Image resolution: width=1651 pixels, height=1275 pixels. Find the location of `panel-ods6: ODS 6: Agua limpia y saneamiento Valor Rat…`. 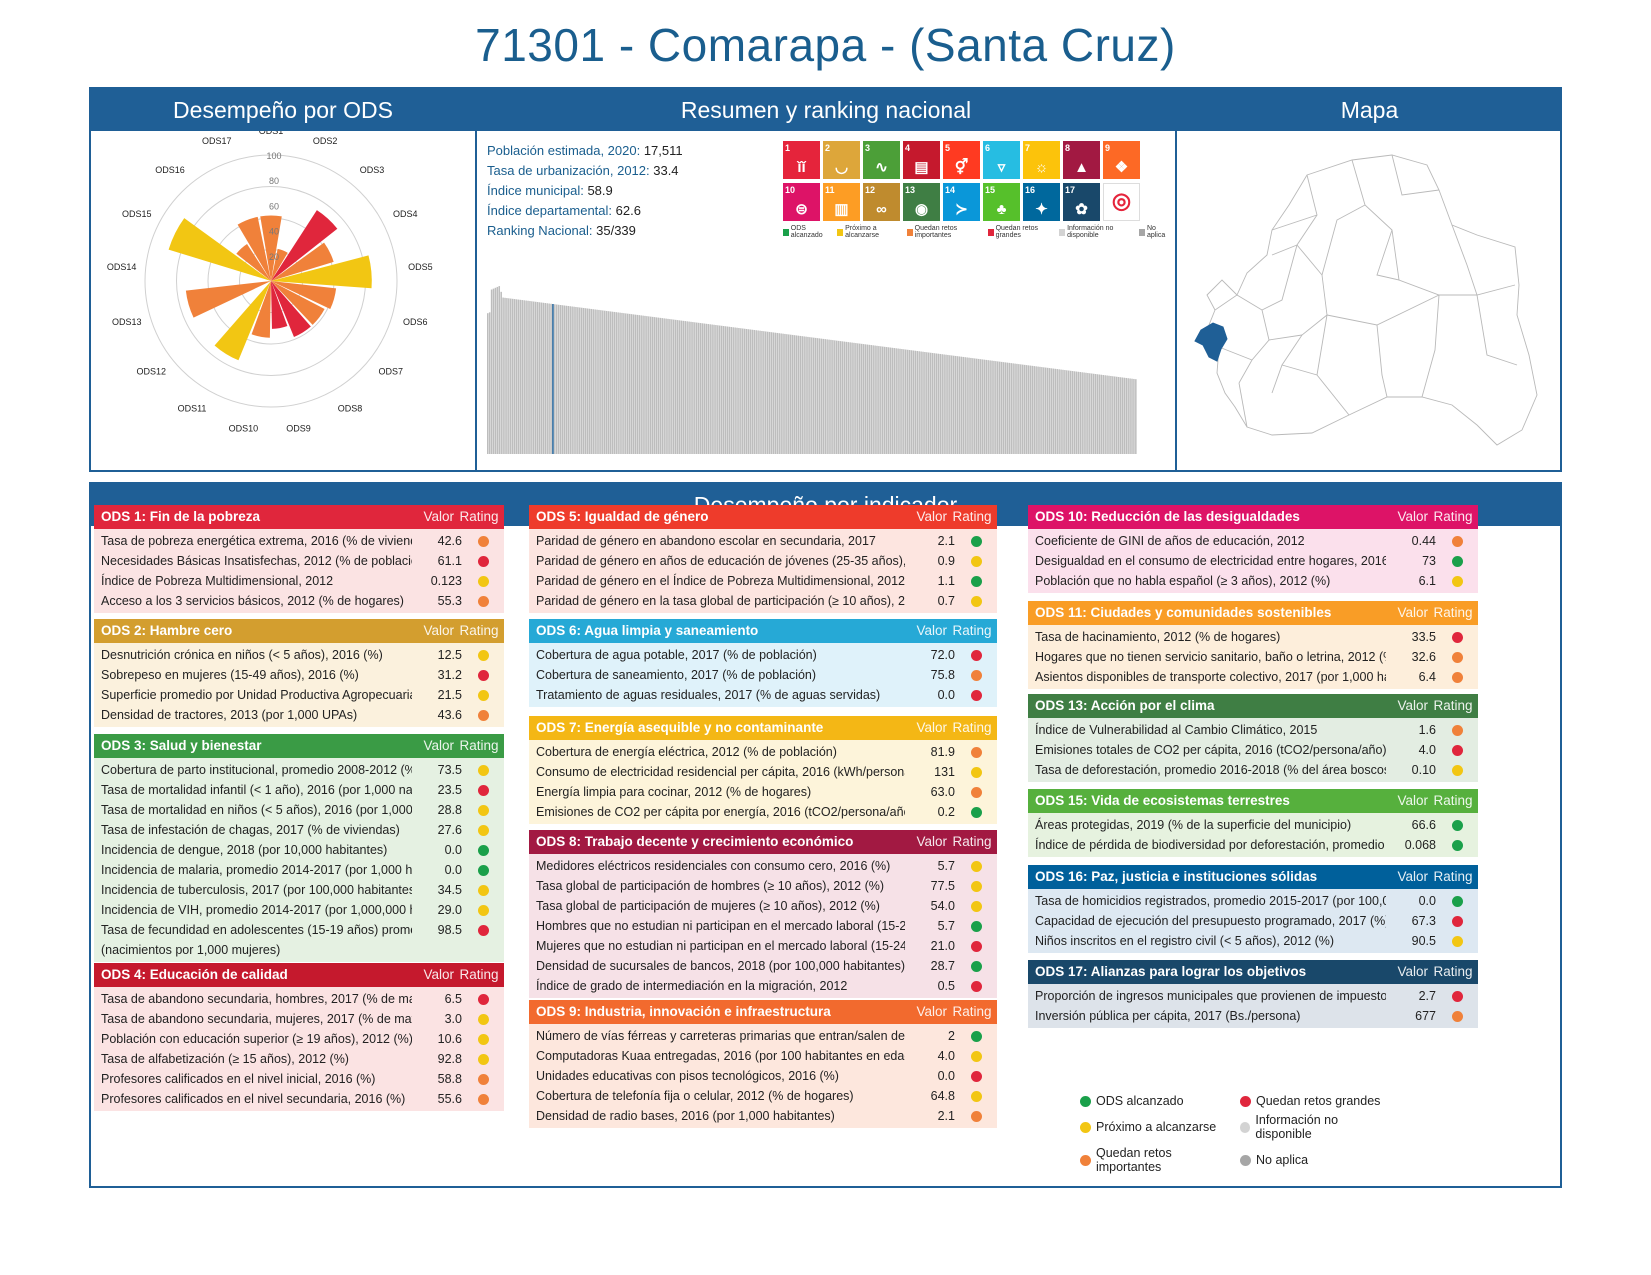

panel-ods6: ODS 6: Agua limpia y saneamiento Valor Rat… is located at coordinates (763, 663).